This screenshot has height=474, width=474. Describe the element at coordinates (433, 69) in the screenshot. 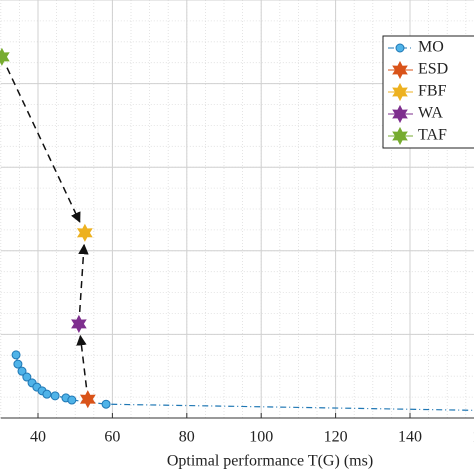

I see `legend-label: ESD` at that location.